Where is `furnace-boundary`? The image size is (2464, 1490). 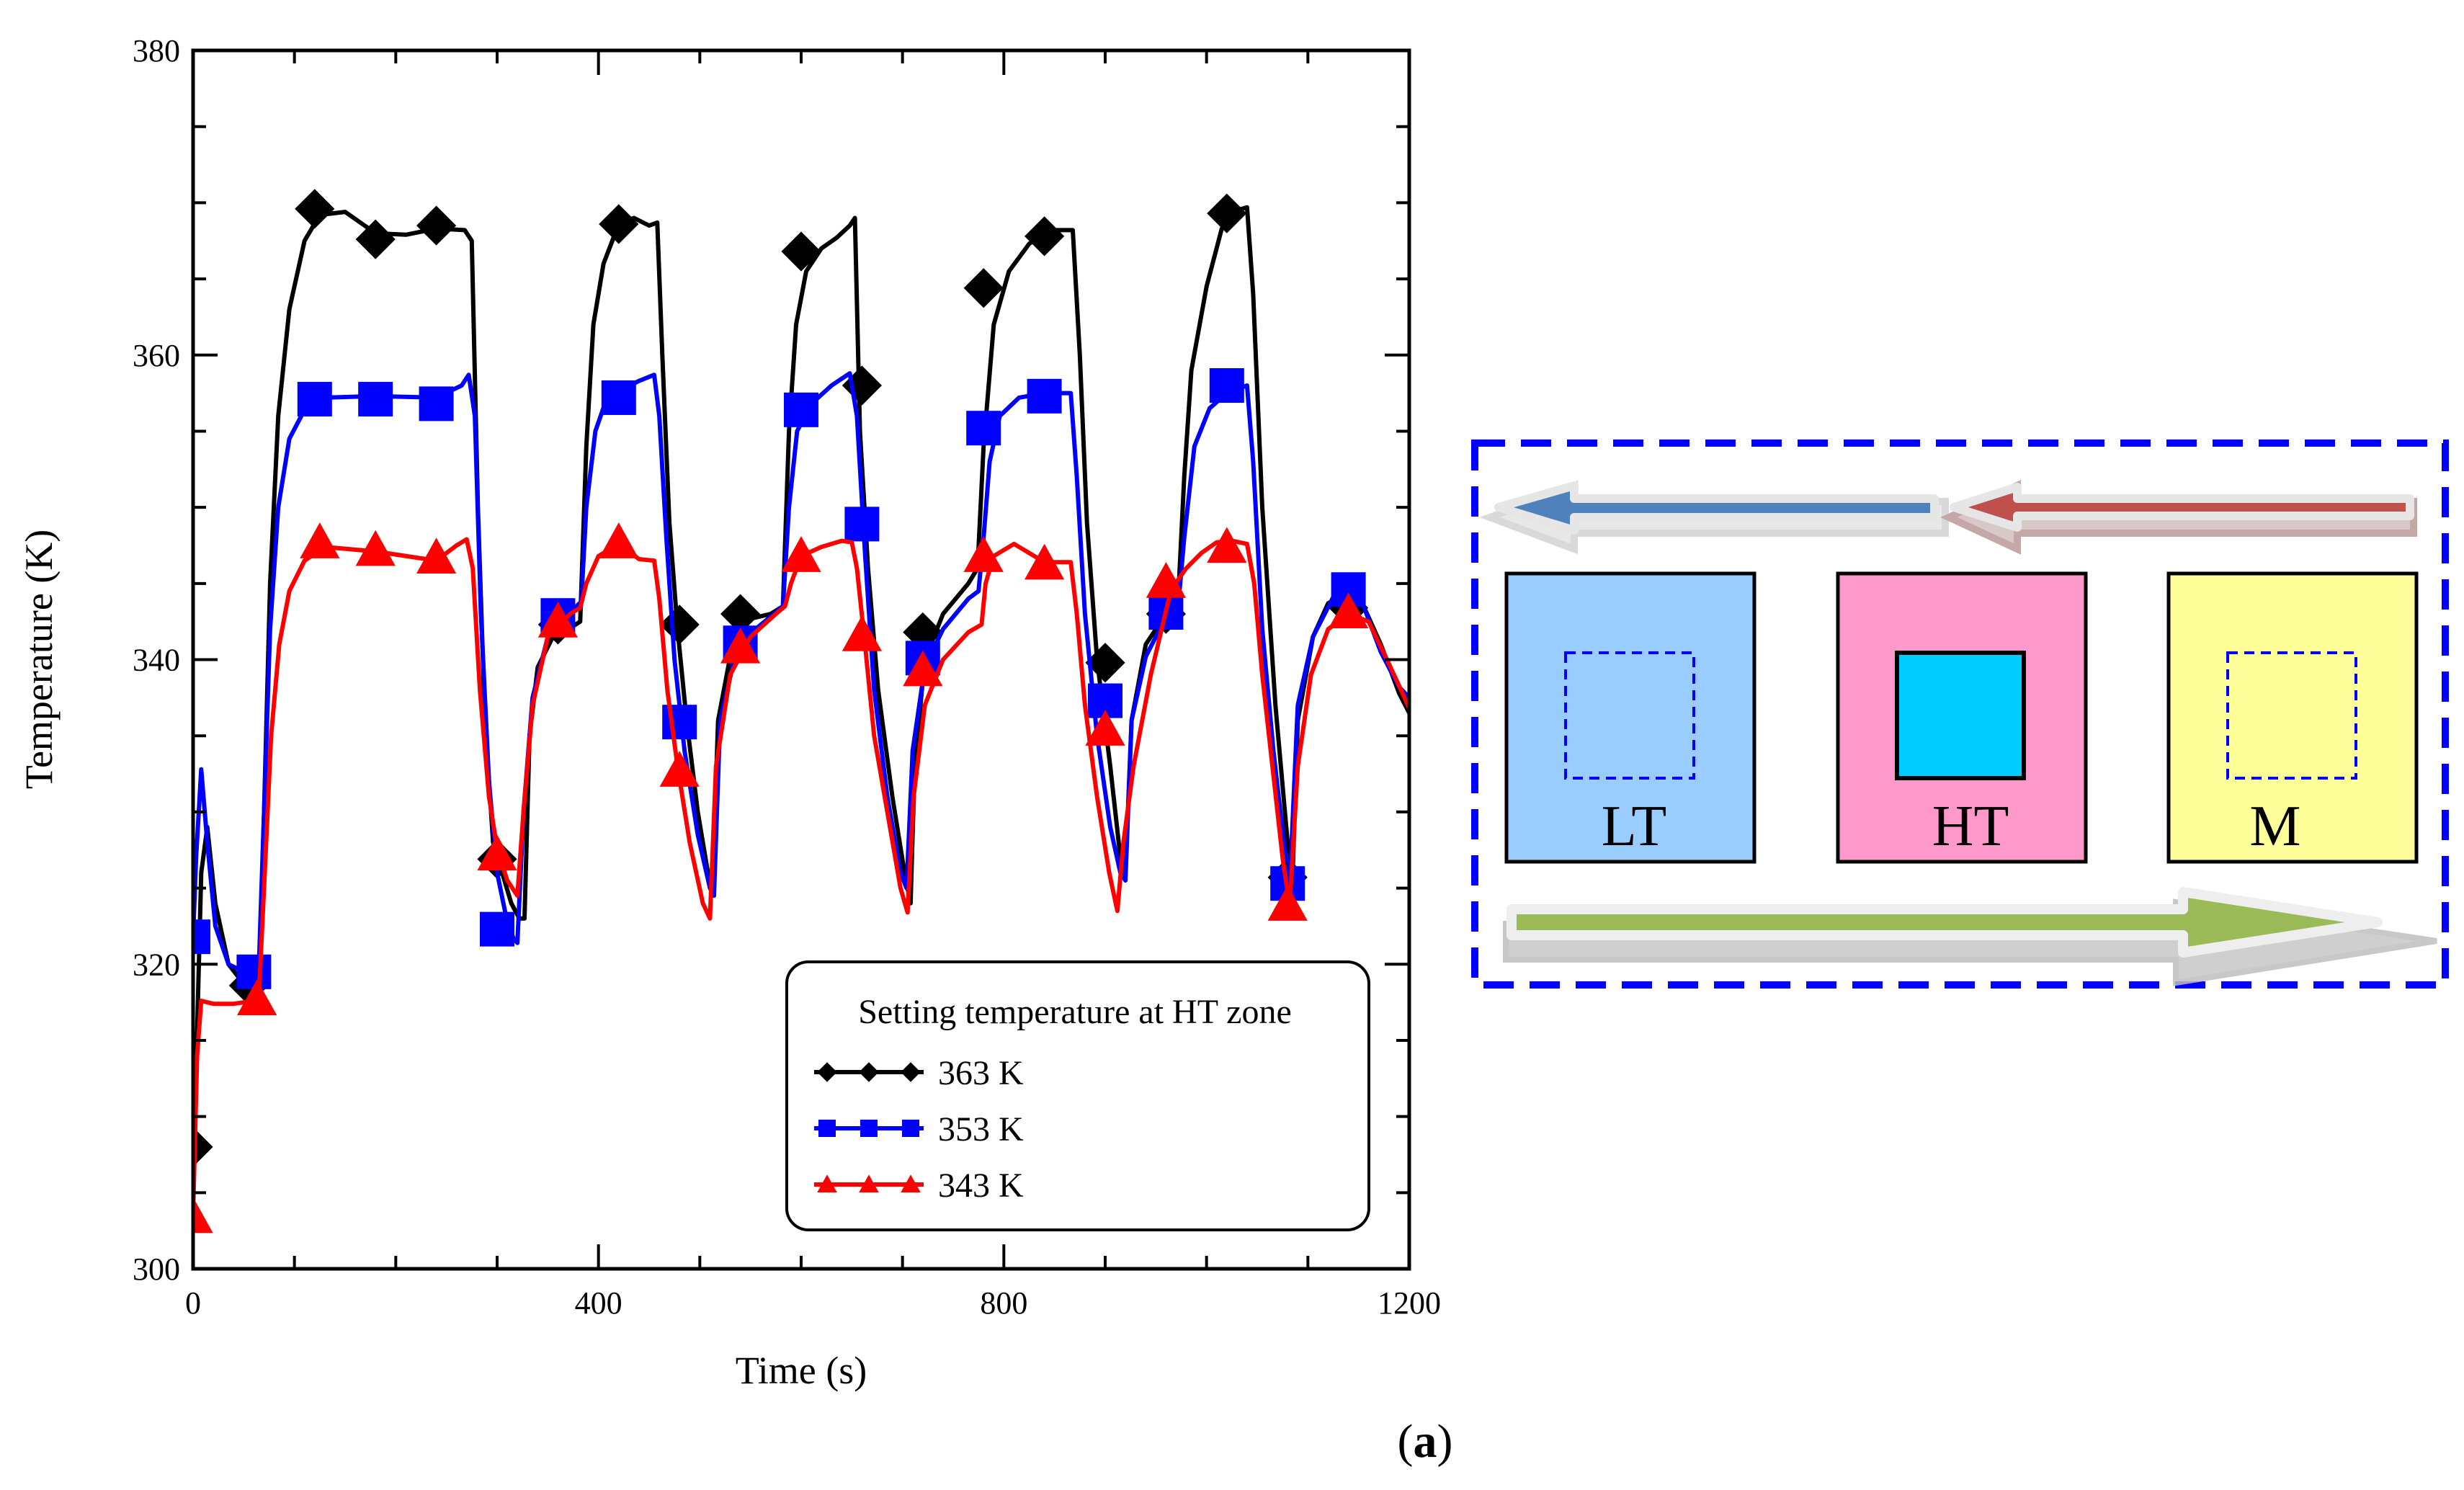
furnace-boundary is located at coordinates (1960, 714).